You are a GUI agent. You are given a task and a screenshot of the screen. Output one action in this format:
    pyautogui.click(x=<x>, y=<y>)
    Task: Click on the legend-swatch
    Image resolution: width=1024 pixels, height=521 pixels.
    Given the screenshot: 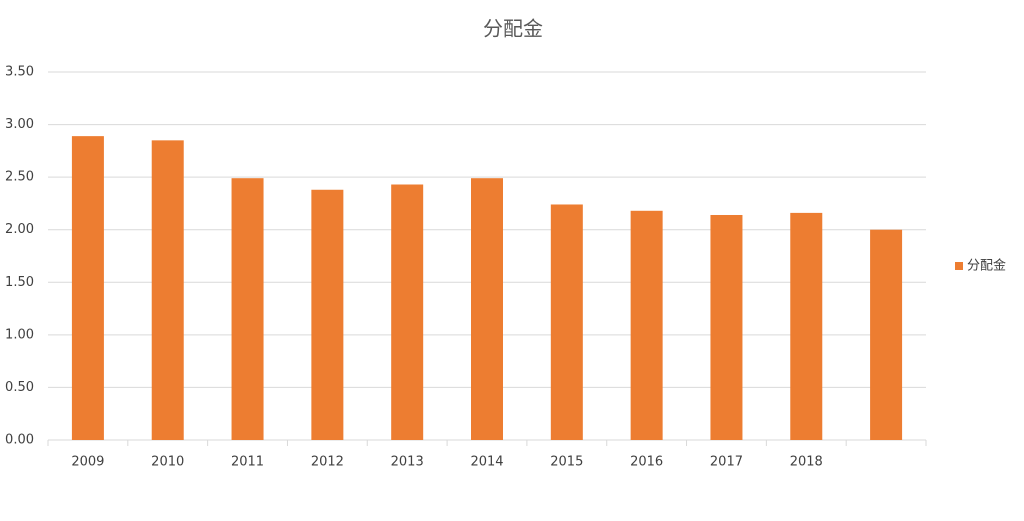 What is the action you would take?
    pyautogui.click(x=959, y=266)
    